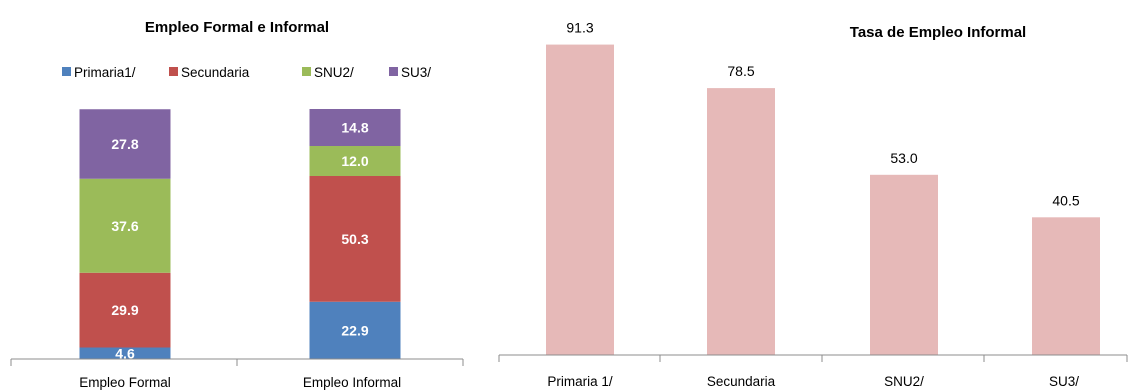  I want to click on segment-value-label: 27.8, so click(124, 144).